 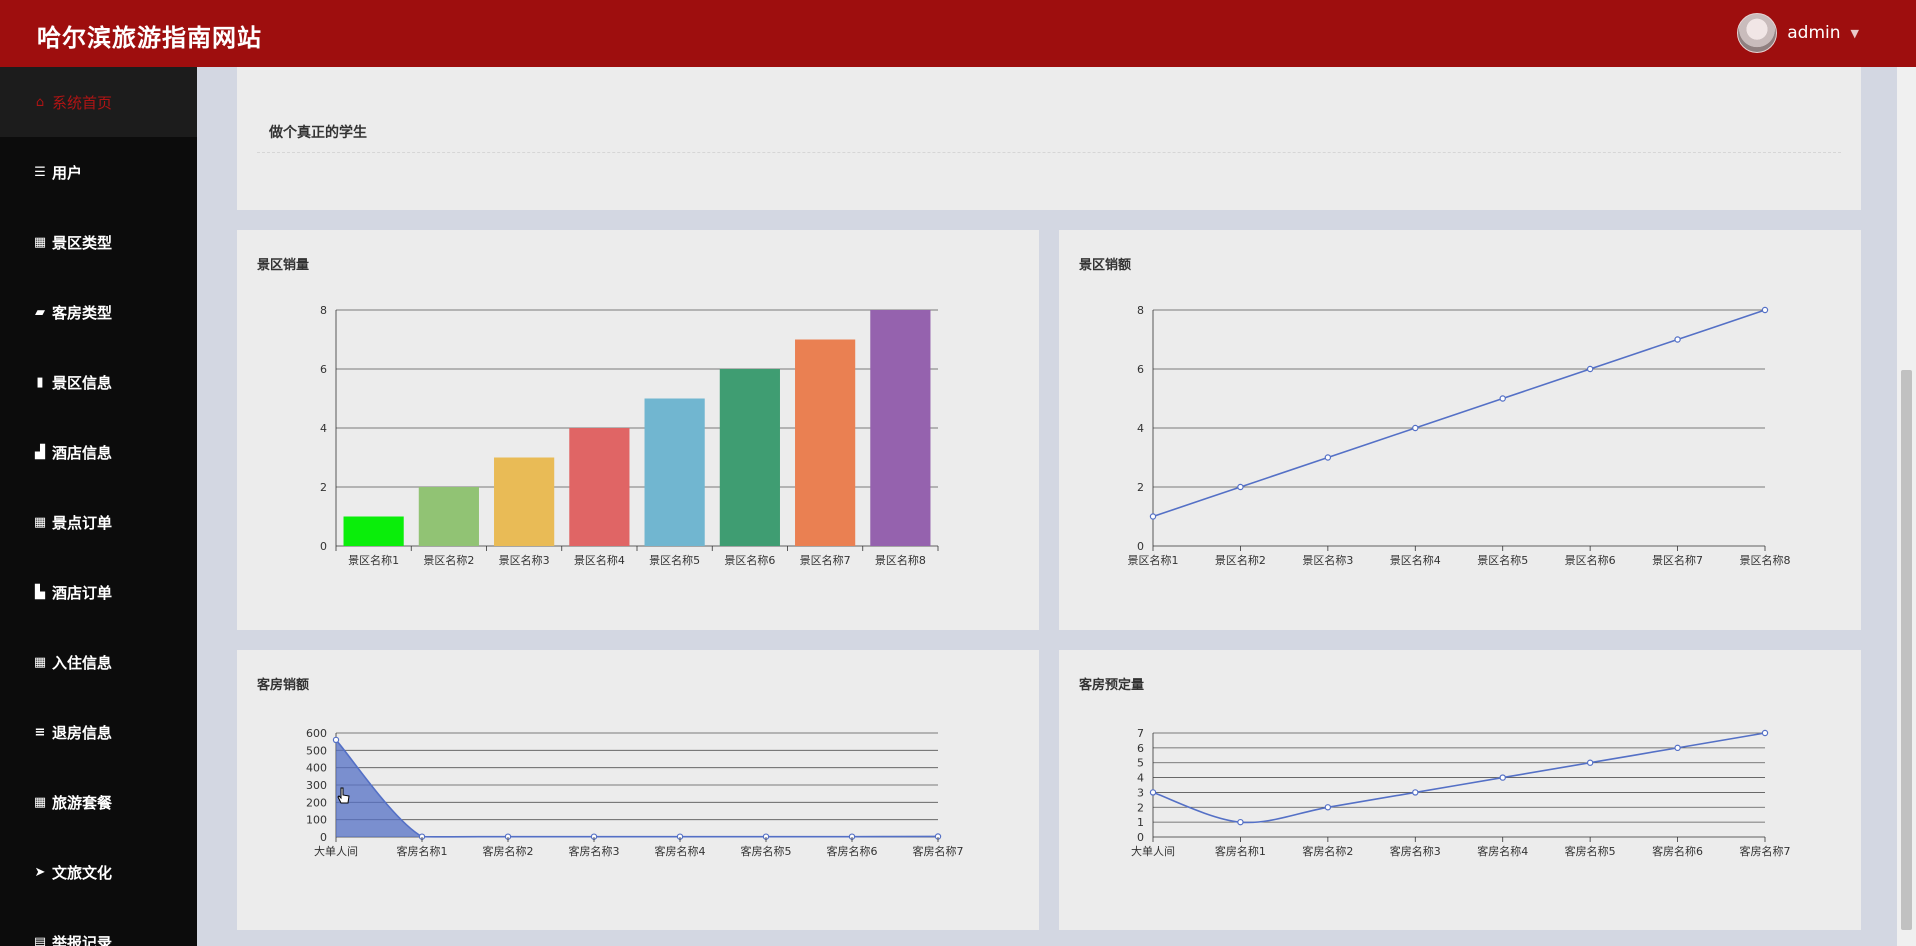 What do you see at coordinates (98, 926) in the screenshot?
I see `sidebar-item-reports: ▤ 举报记录` at bounding box center [98, 926].